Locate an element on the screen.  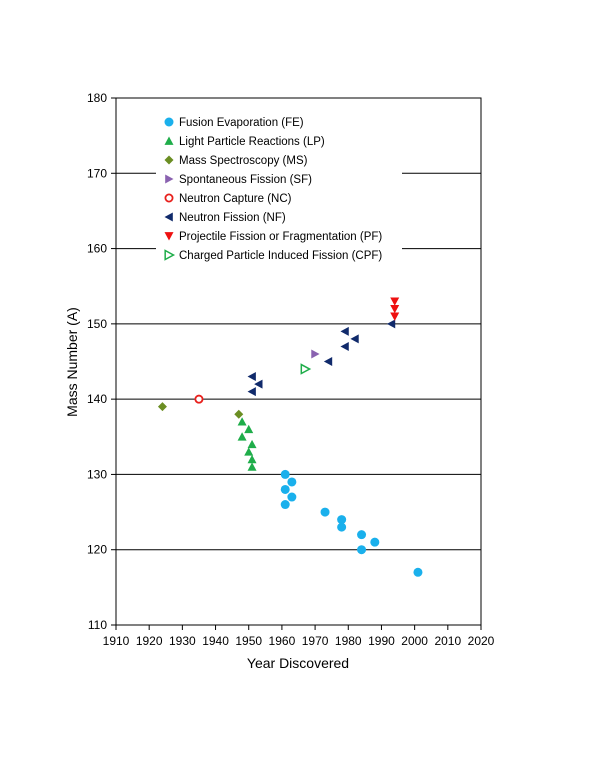
legend-label: Projectile Fission or Fragmentation (PF) is located at coordinates (280, 237).